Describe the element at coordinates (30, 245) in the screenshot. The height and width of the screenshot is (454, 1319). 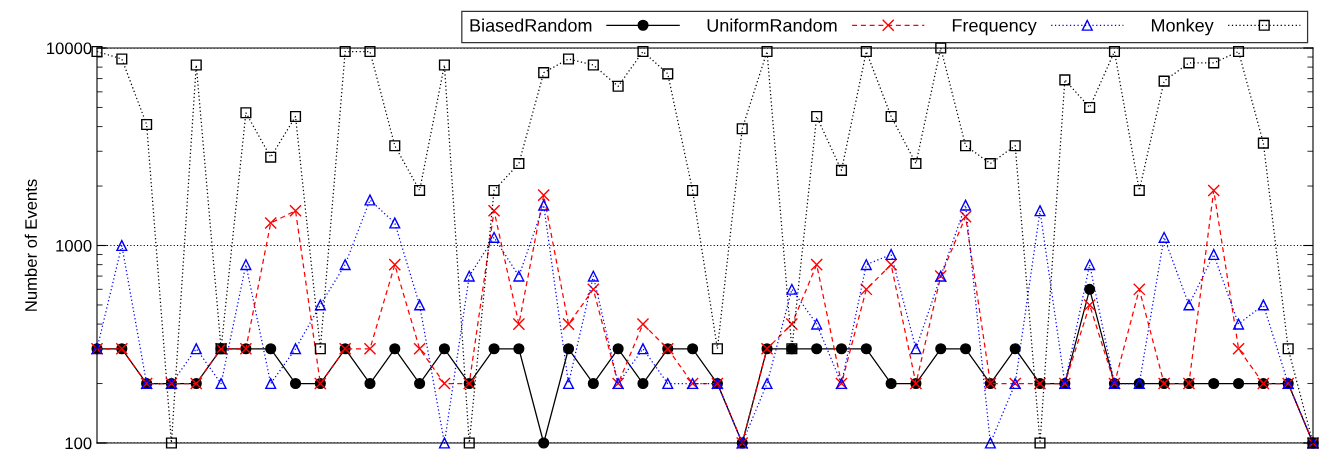
I see `y-axis-title: Number of Events` at that location.